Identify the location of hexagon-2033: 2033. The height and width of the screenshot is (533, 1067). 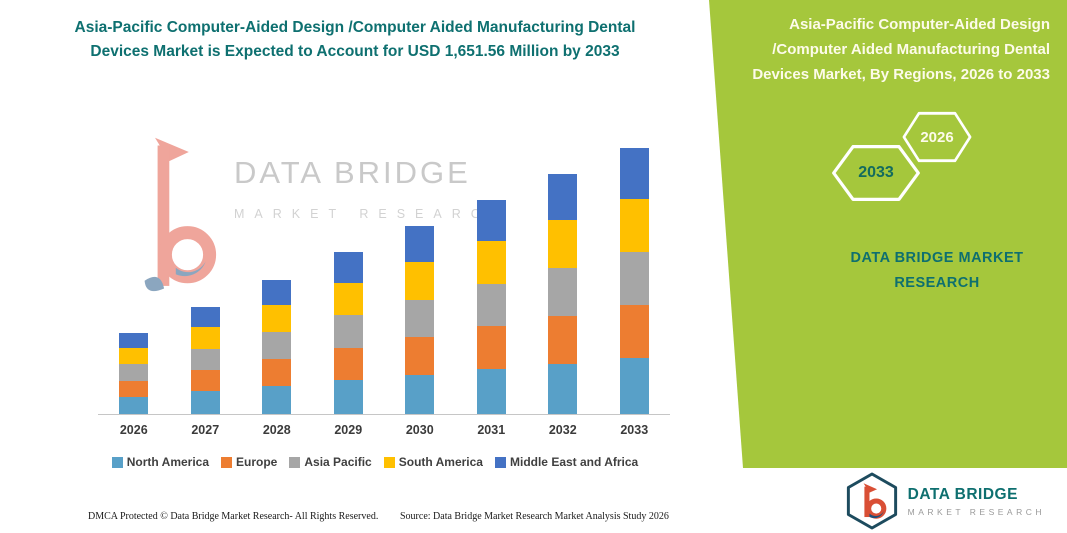
(876, 173).